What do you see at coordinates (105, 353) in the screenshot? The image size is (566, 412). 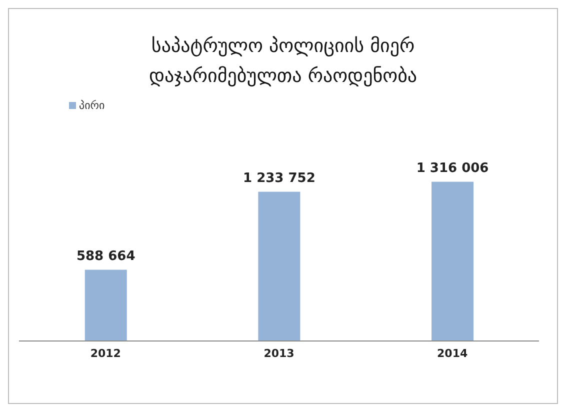 I see `x-tick-label: 2012` at bounding box center [105, 353].